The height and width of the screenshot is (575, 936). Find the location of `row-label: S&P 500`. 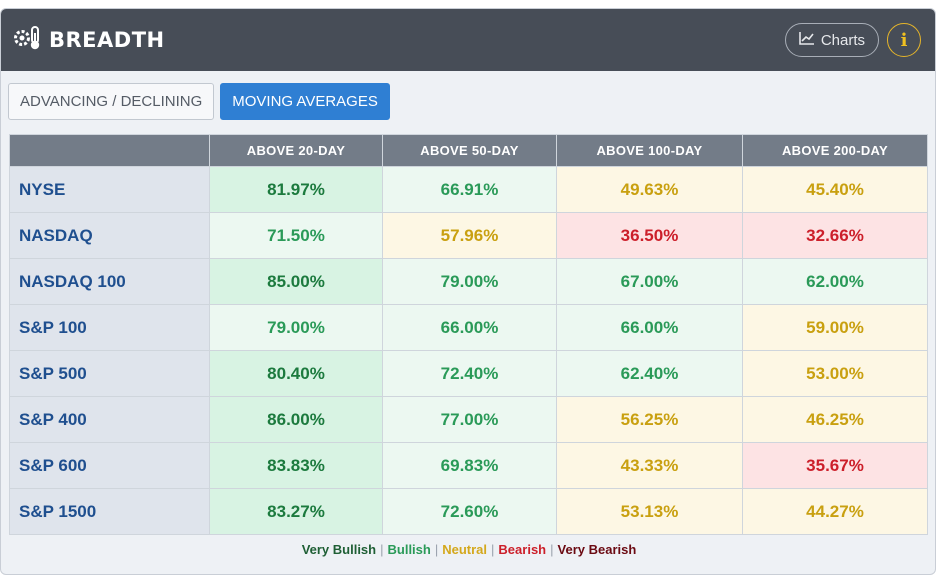

row-label: S&P 500 is located at coordinates (109, 373).